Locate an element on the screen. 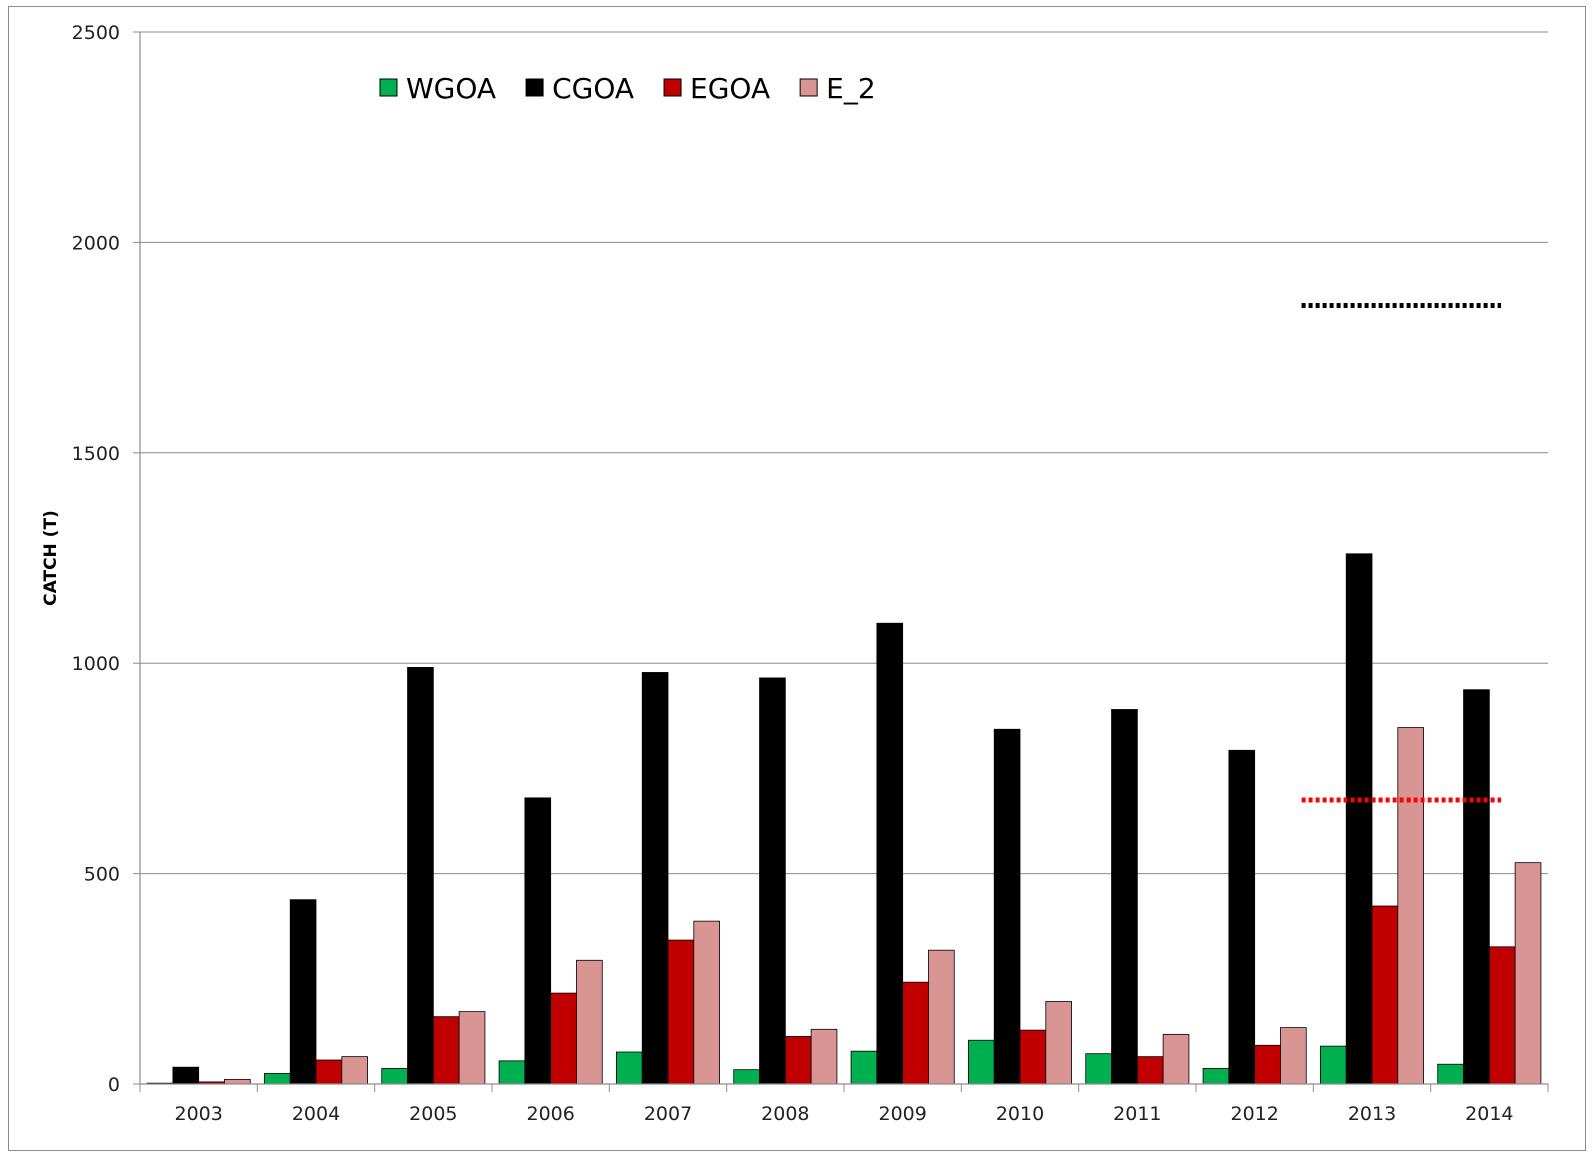 This screenshot has height=1156, width=1596. y-axis-title: CATCH (T) is located at coordinates (51, 558).